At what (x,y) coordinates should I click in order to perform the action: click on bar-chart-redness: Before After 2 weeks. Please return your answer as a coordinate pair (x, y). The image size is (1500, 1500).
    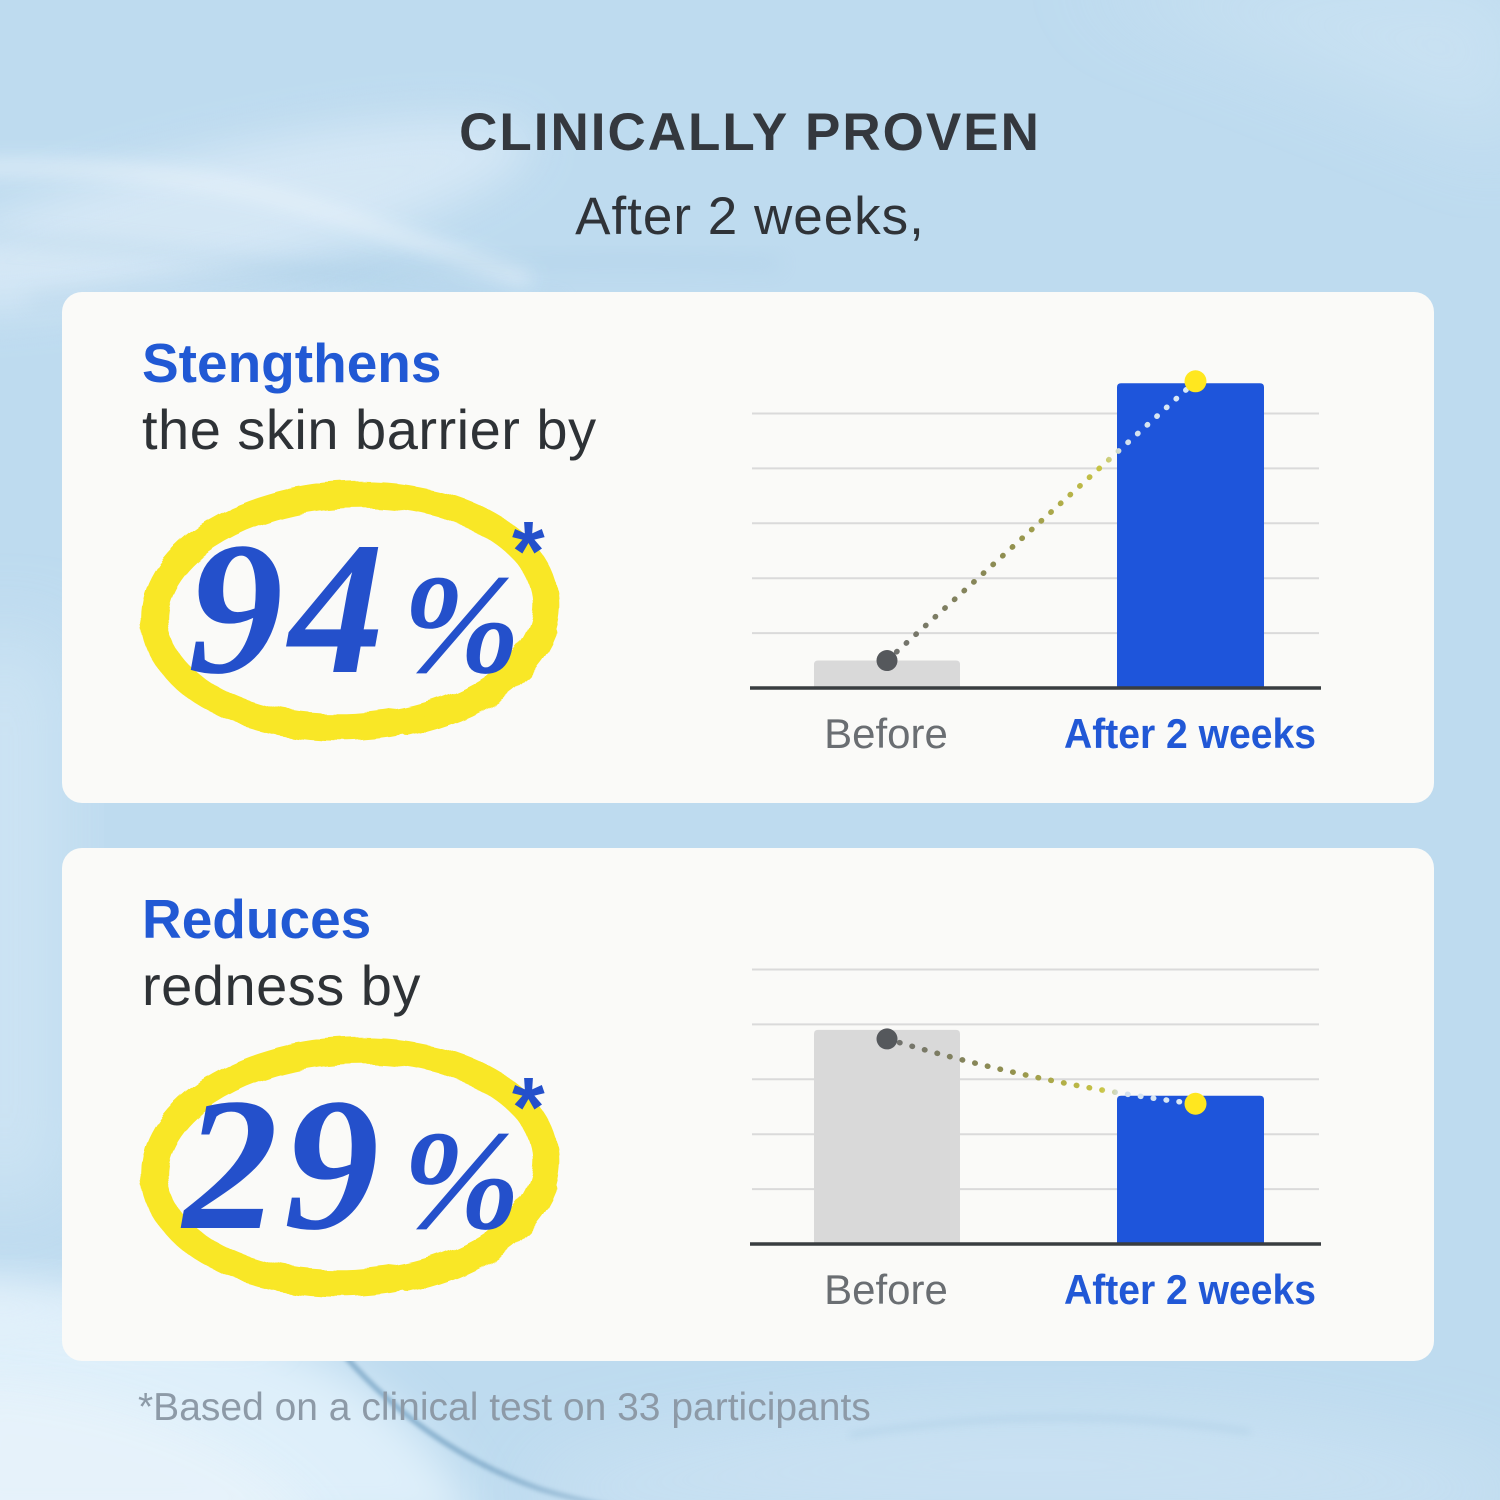
    Looking at the image, I should click on (1035, 1140).